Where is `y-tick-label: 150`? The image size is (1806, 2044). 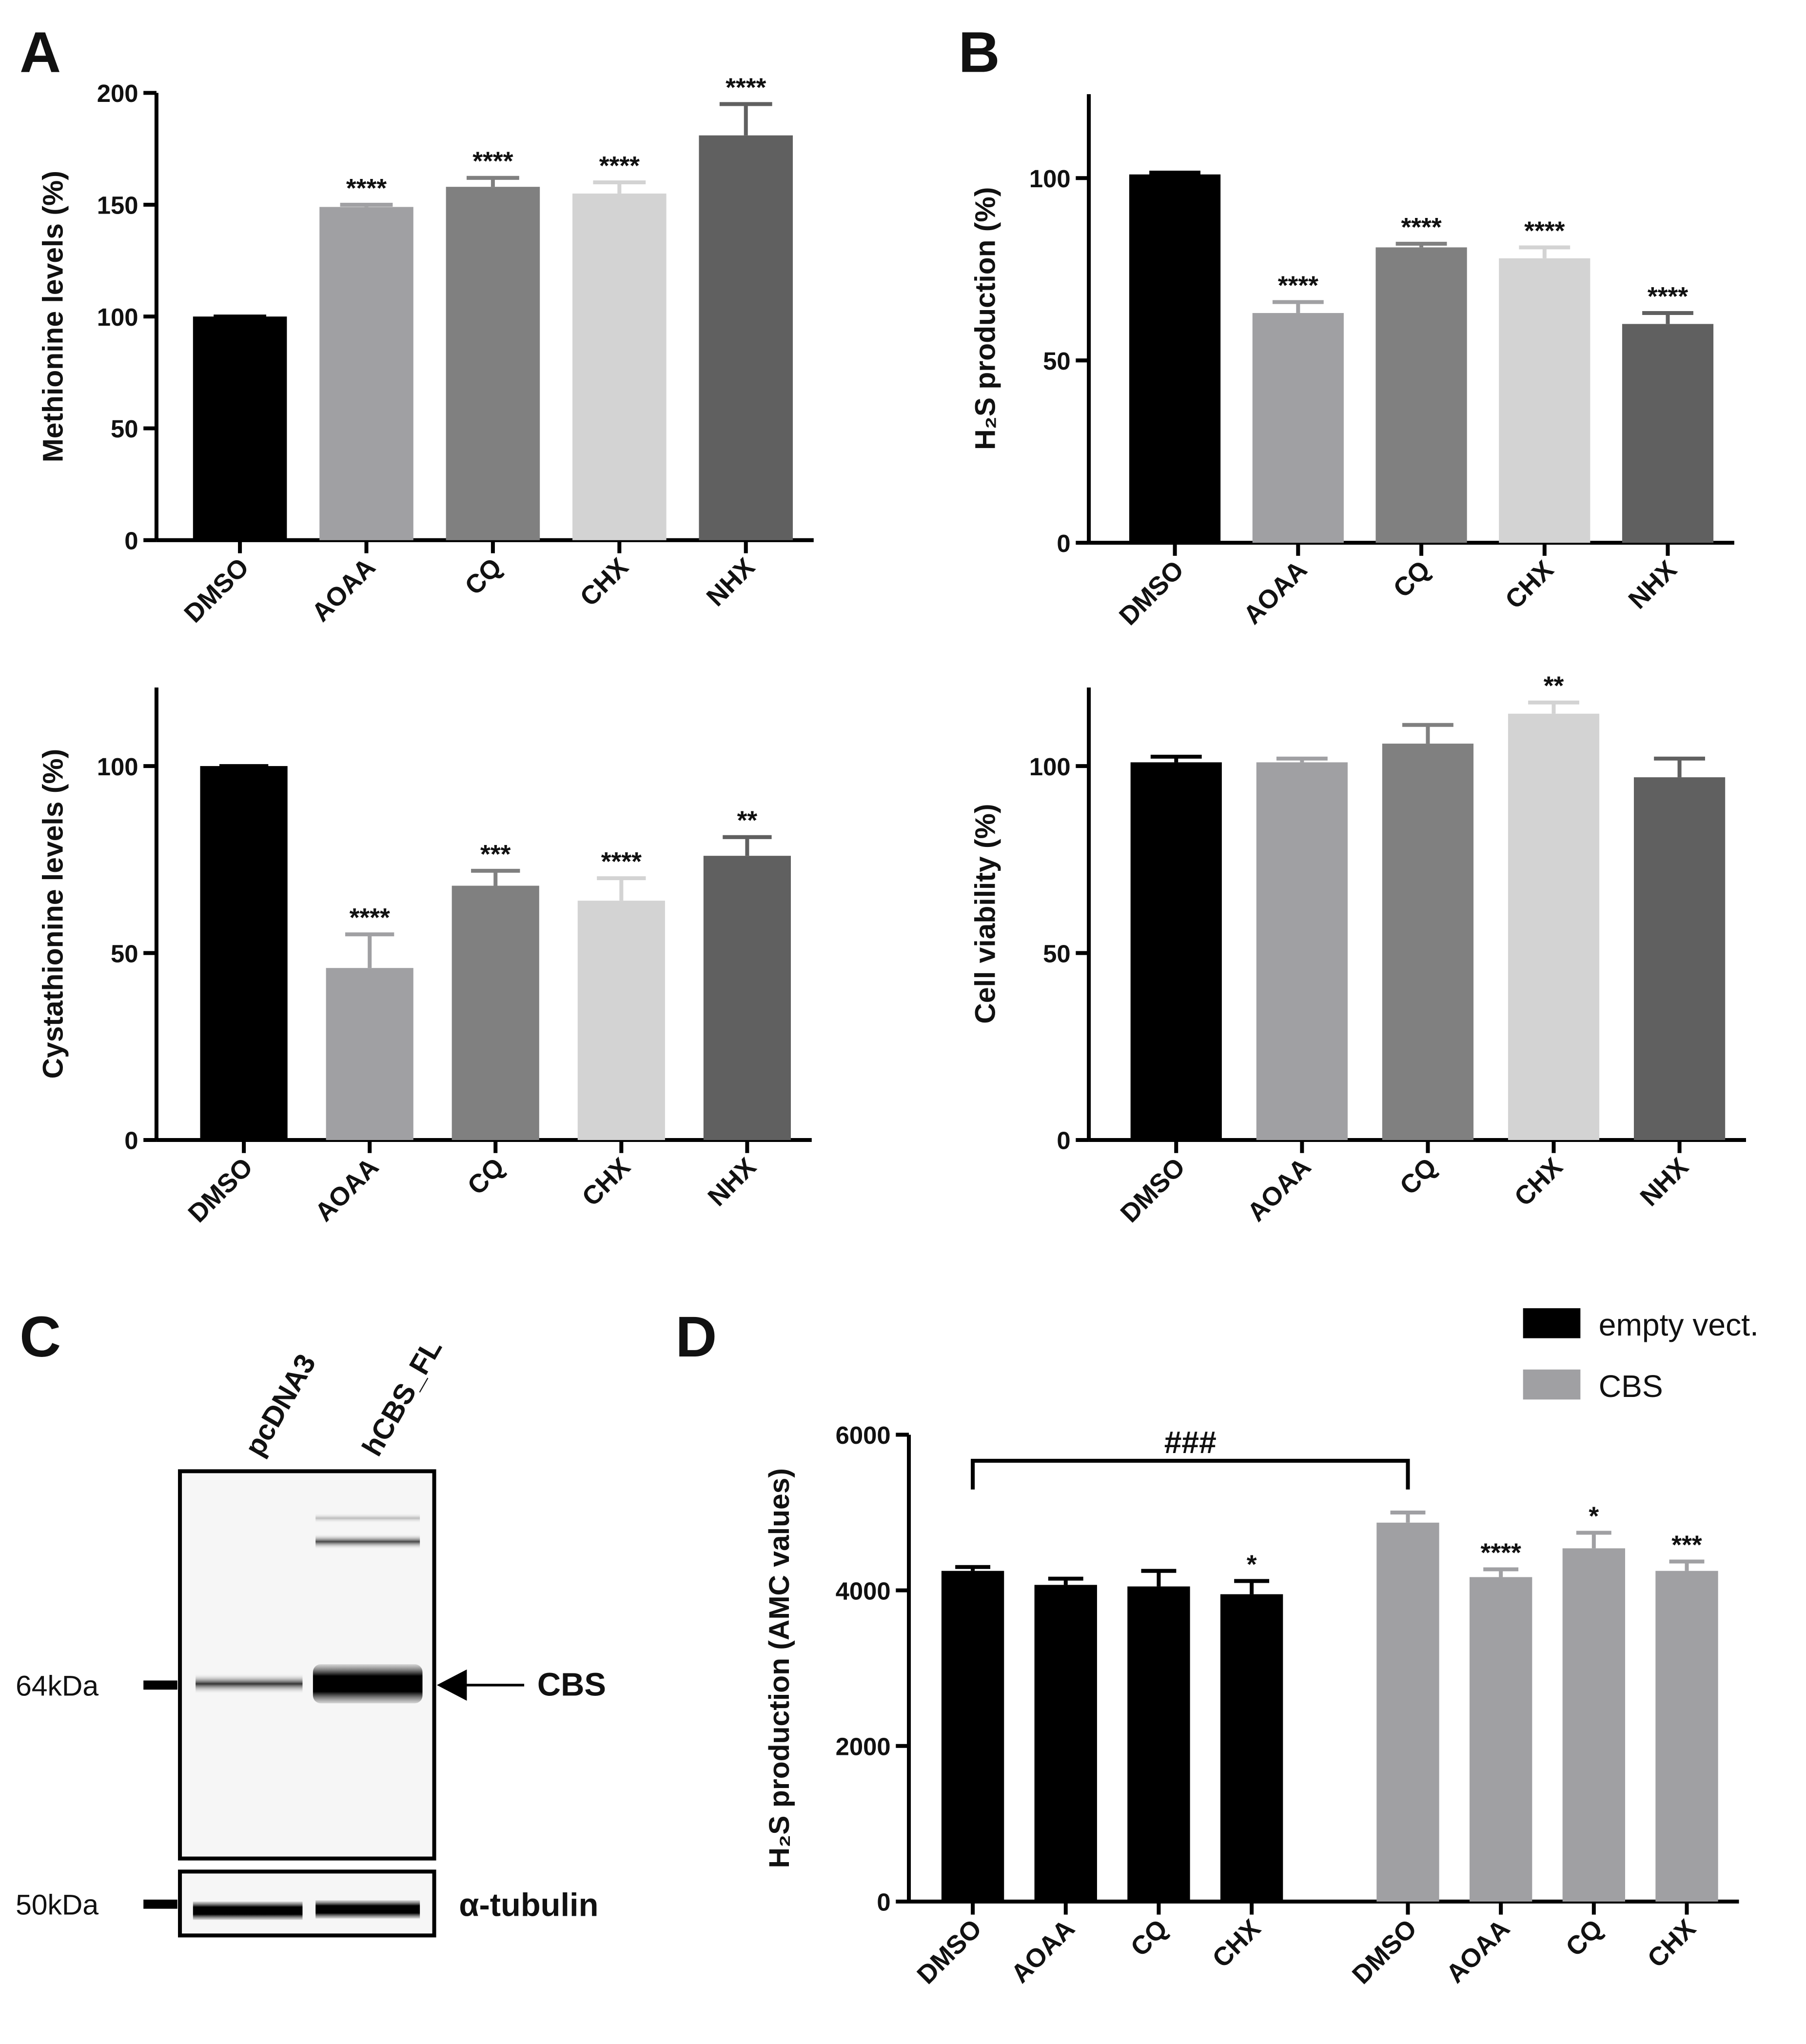
y-tick-label: 150 is located at coordinates (117, 205).